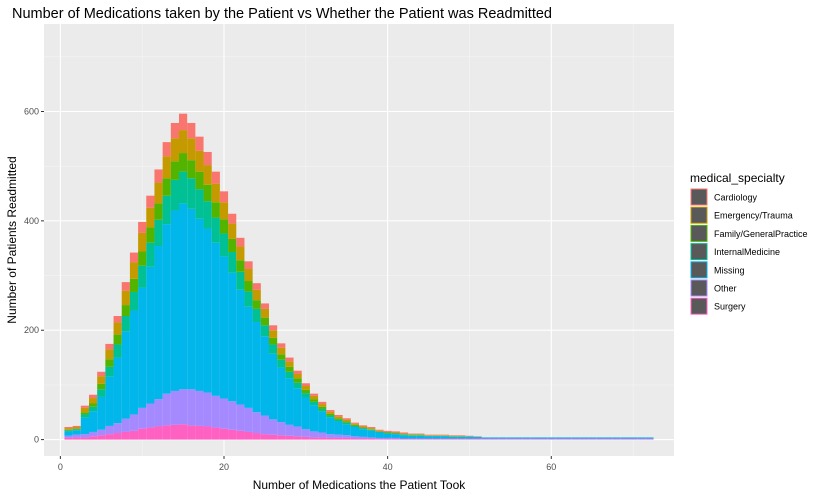  Describe the element at coordinates (388, 467) in the screenshot. I see `x-tick-label: 40` at that location.